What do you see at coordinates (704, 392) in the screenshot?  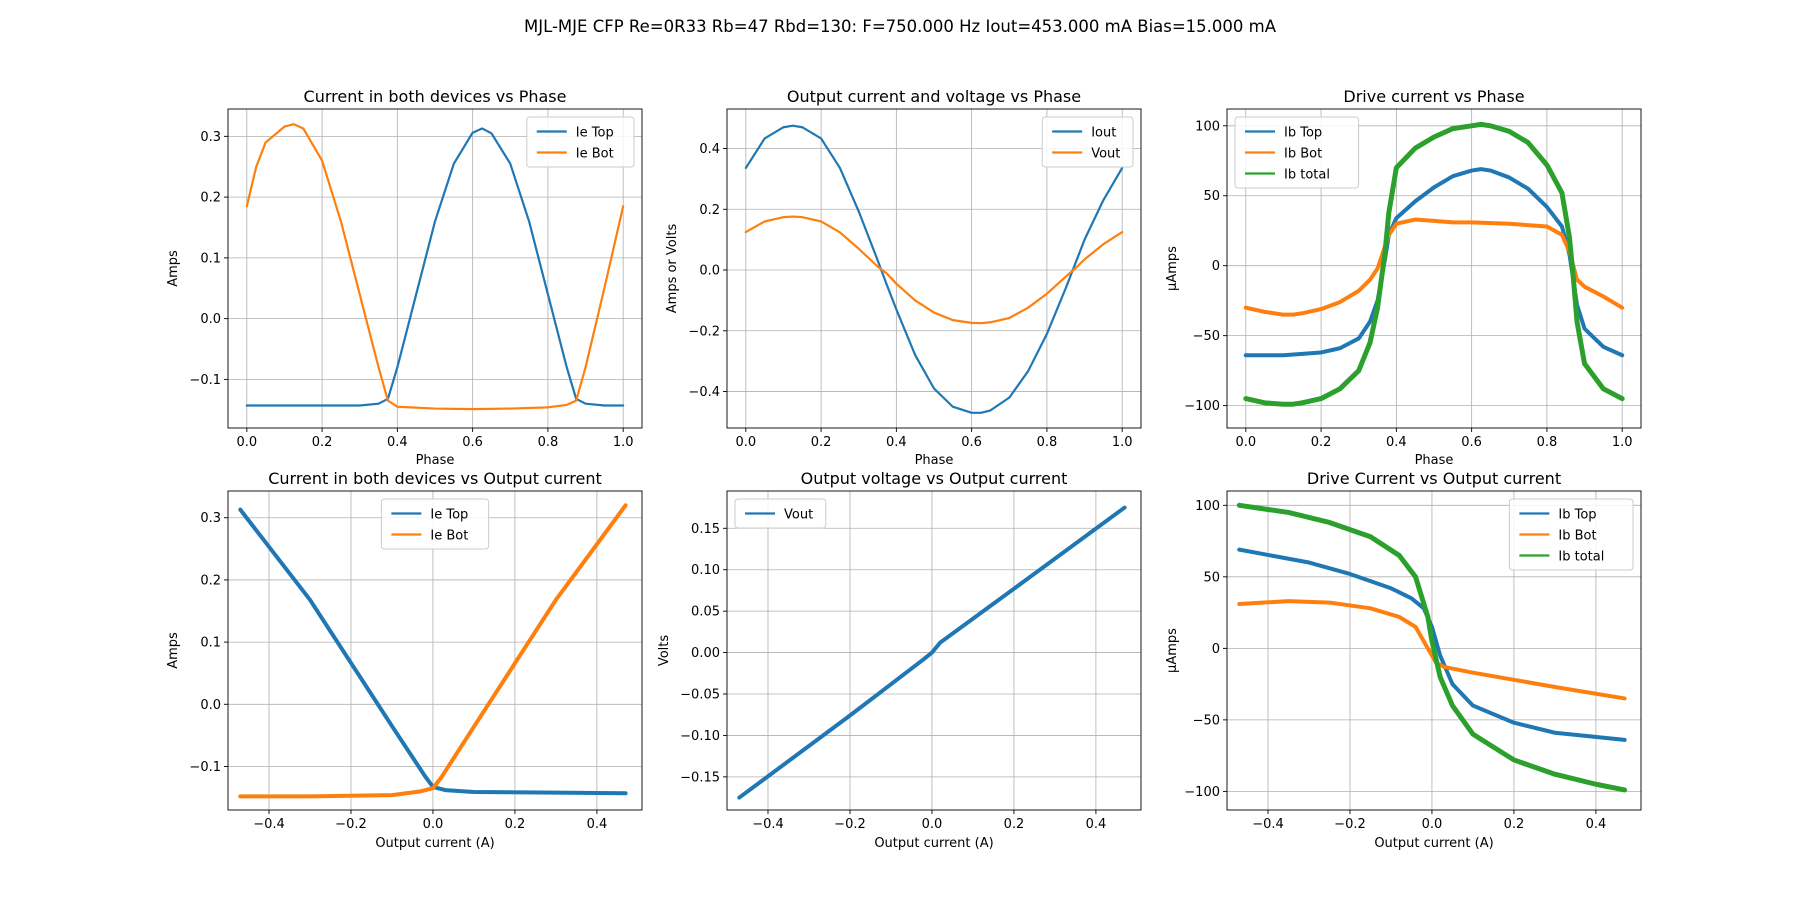 I see `y-tick-label: −0.4` at bounding box center [704, 392].